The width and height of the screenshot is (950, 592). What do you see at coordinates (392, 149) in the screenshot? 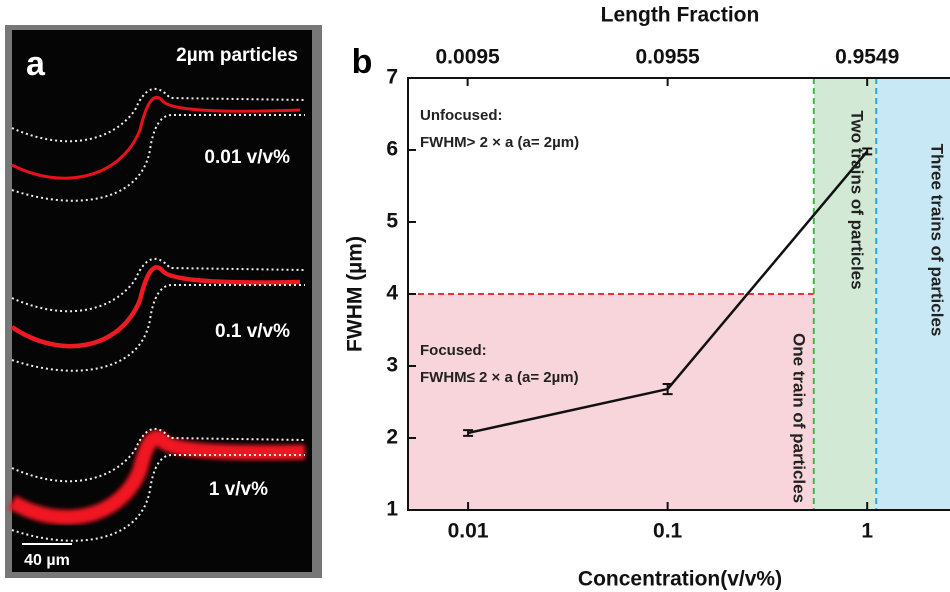
I see `y-tick-label: 6` at bounding box center [392, 149].